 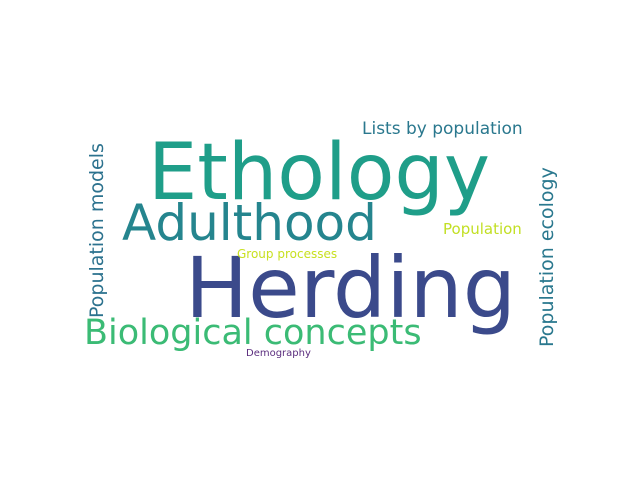 What do you see at coordinates (482, 229) in the screenshot?
I see `word-population: Population` at bounding box center [482, 229].